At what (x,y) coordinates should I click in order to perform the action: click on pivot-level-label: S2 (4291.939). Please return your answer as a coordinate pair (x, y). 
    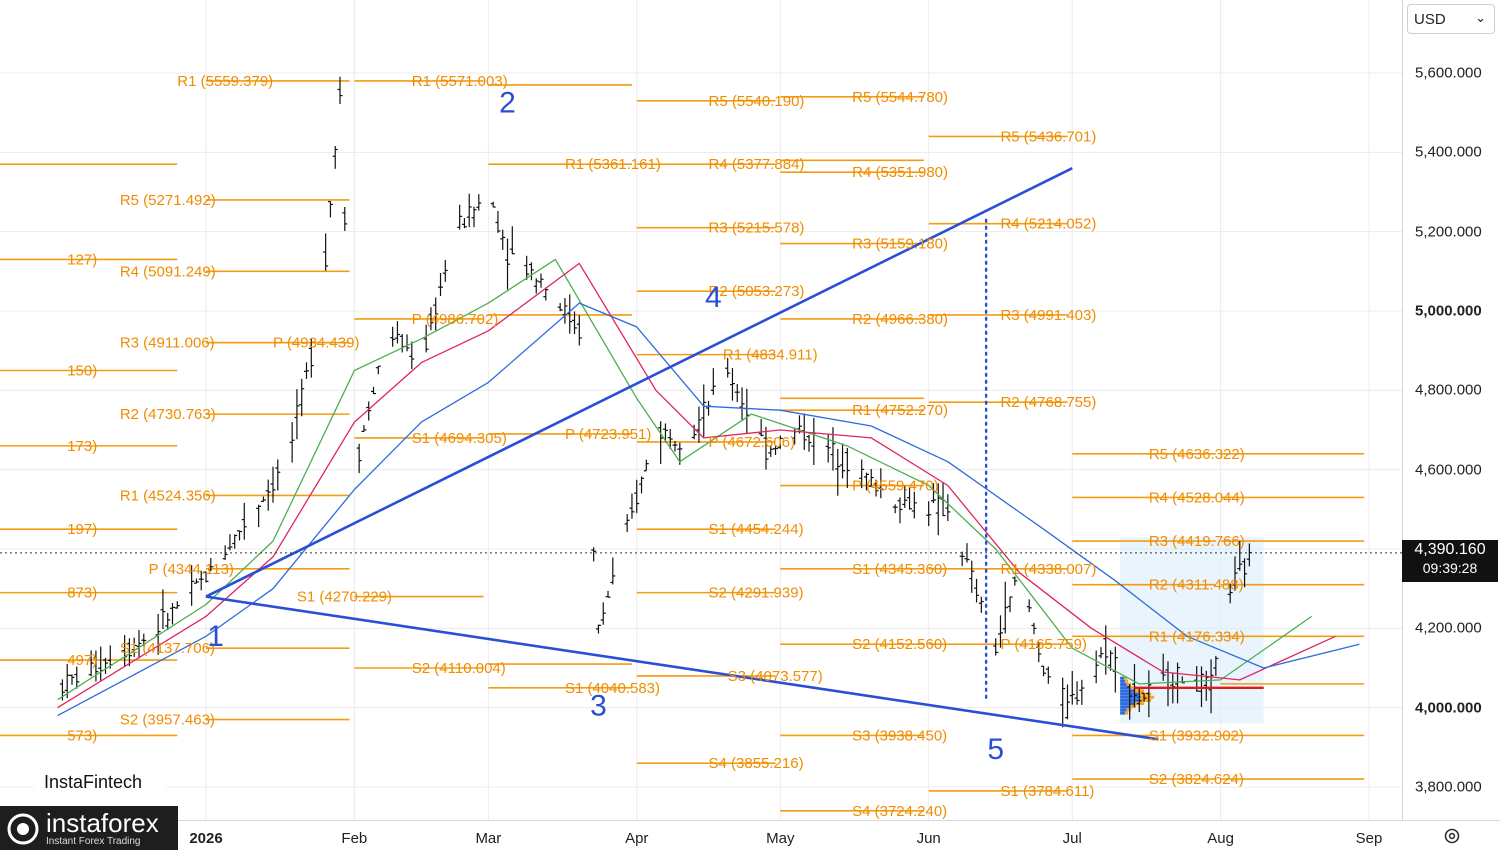
    Looking at the image, I should click on (756, 593).